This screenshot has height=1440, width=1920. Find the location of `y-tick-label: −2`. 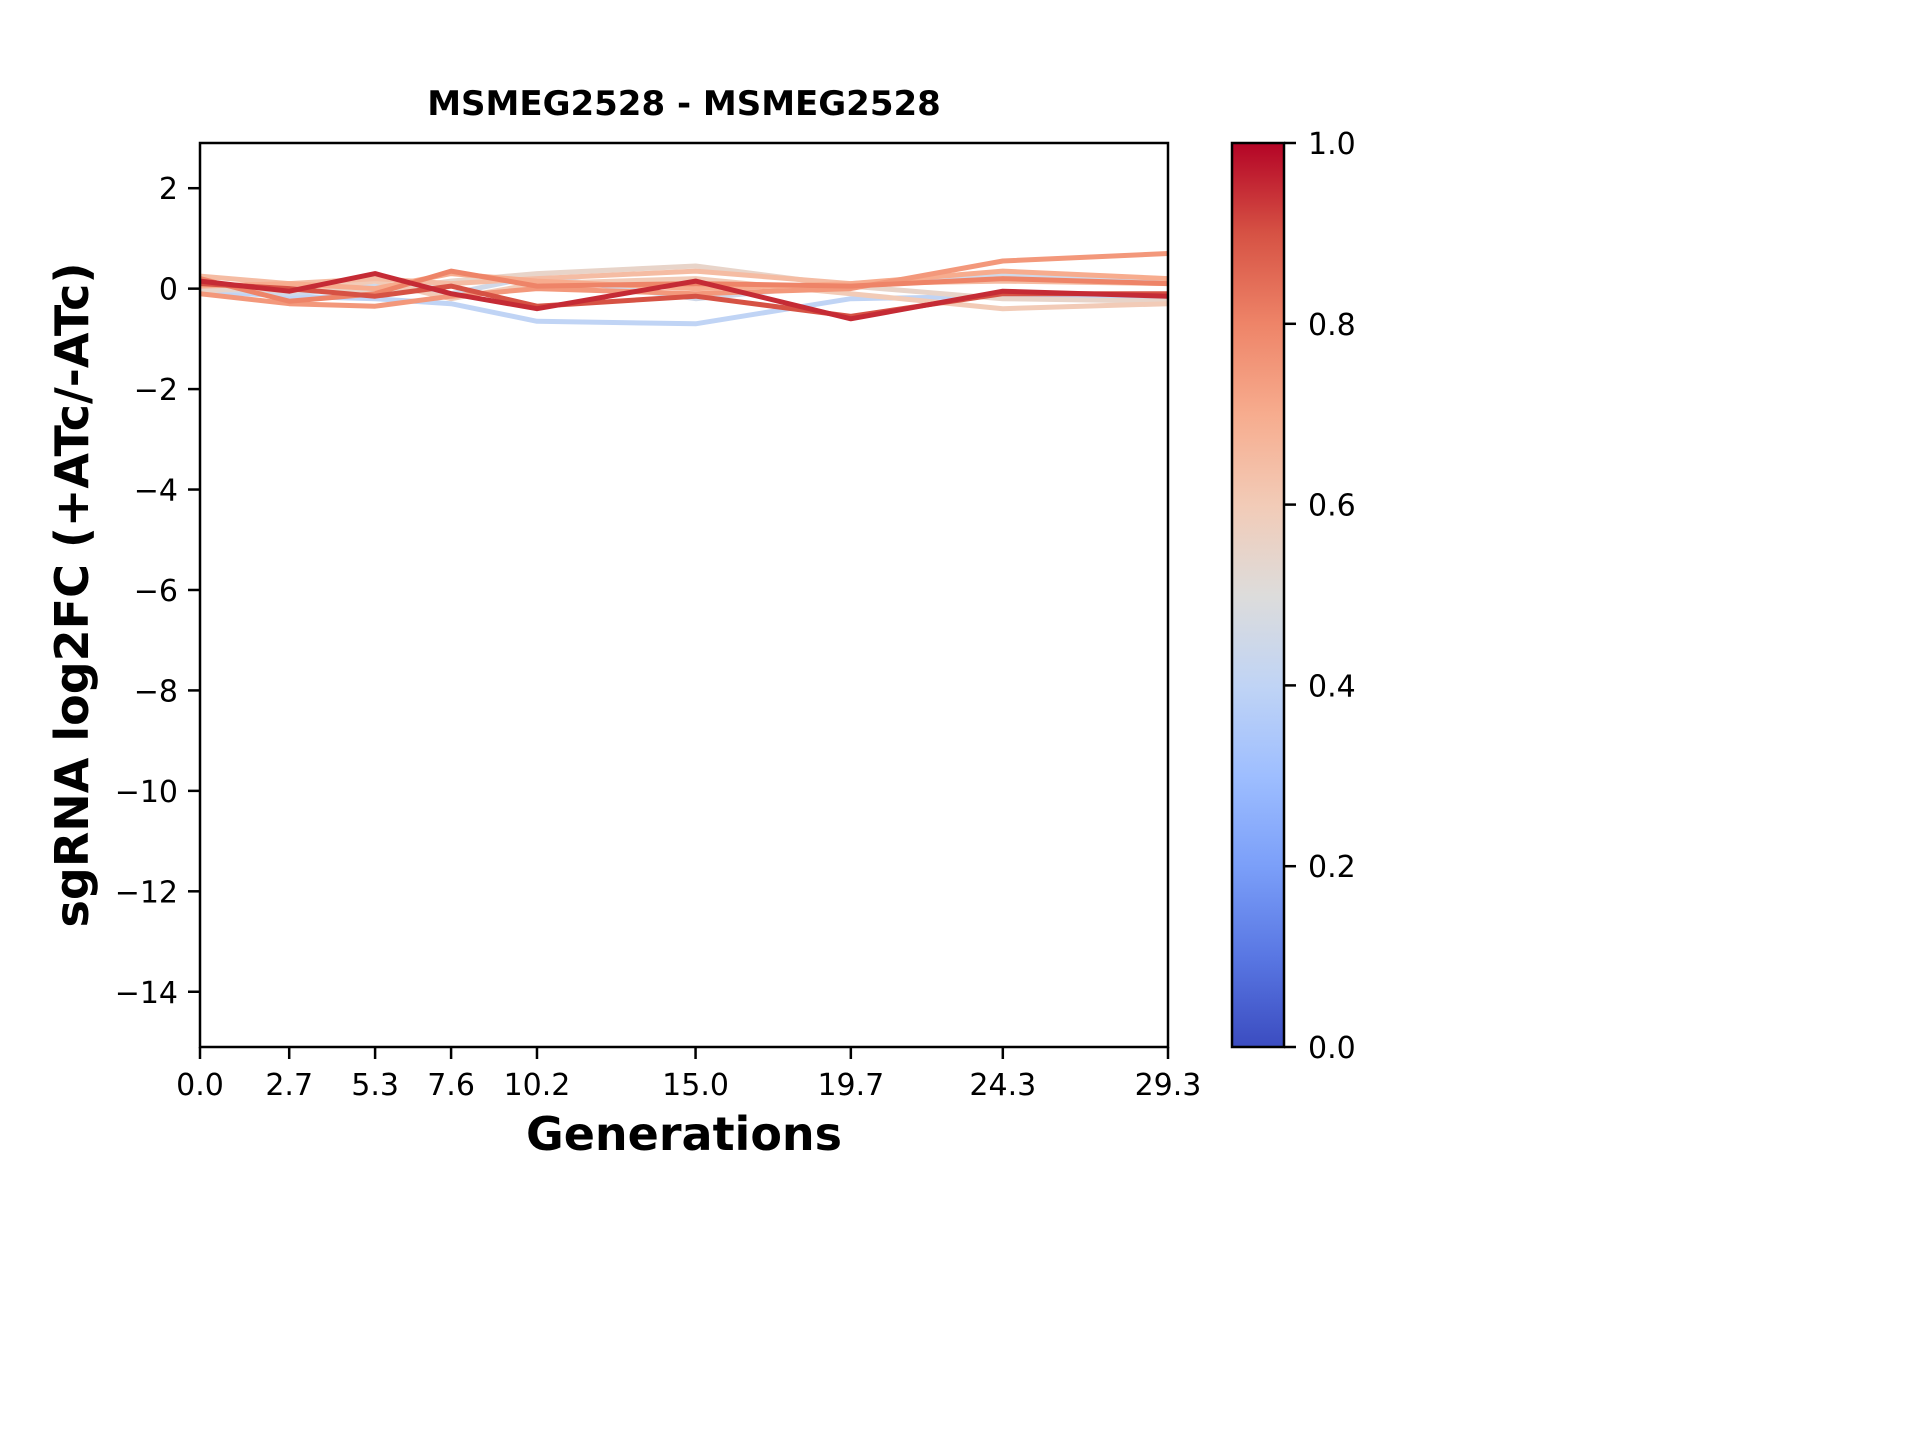

y-tick-label: −2 is located at coordinates (156, 390).